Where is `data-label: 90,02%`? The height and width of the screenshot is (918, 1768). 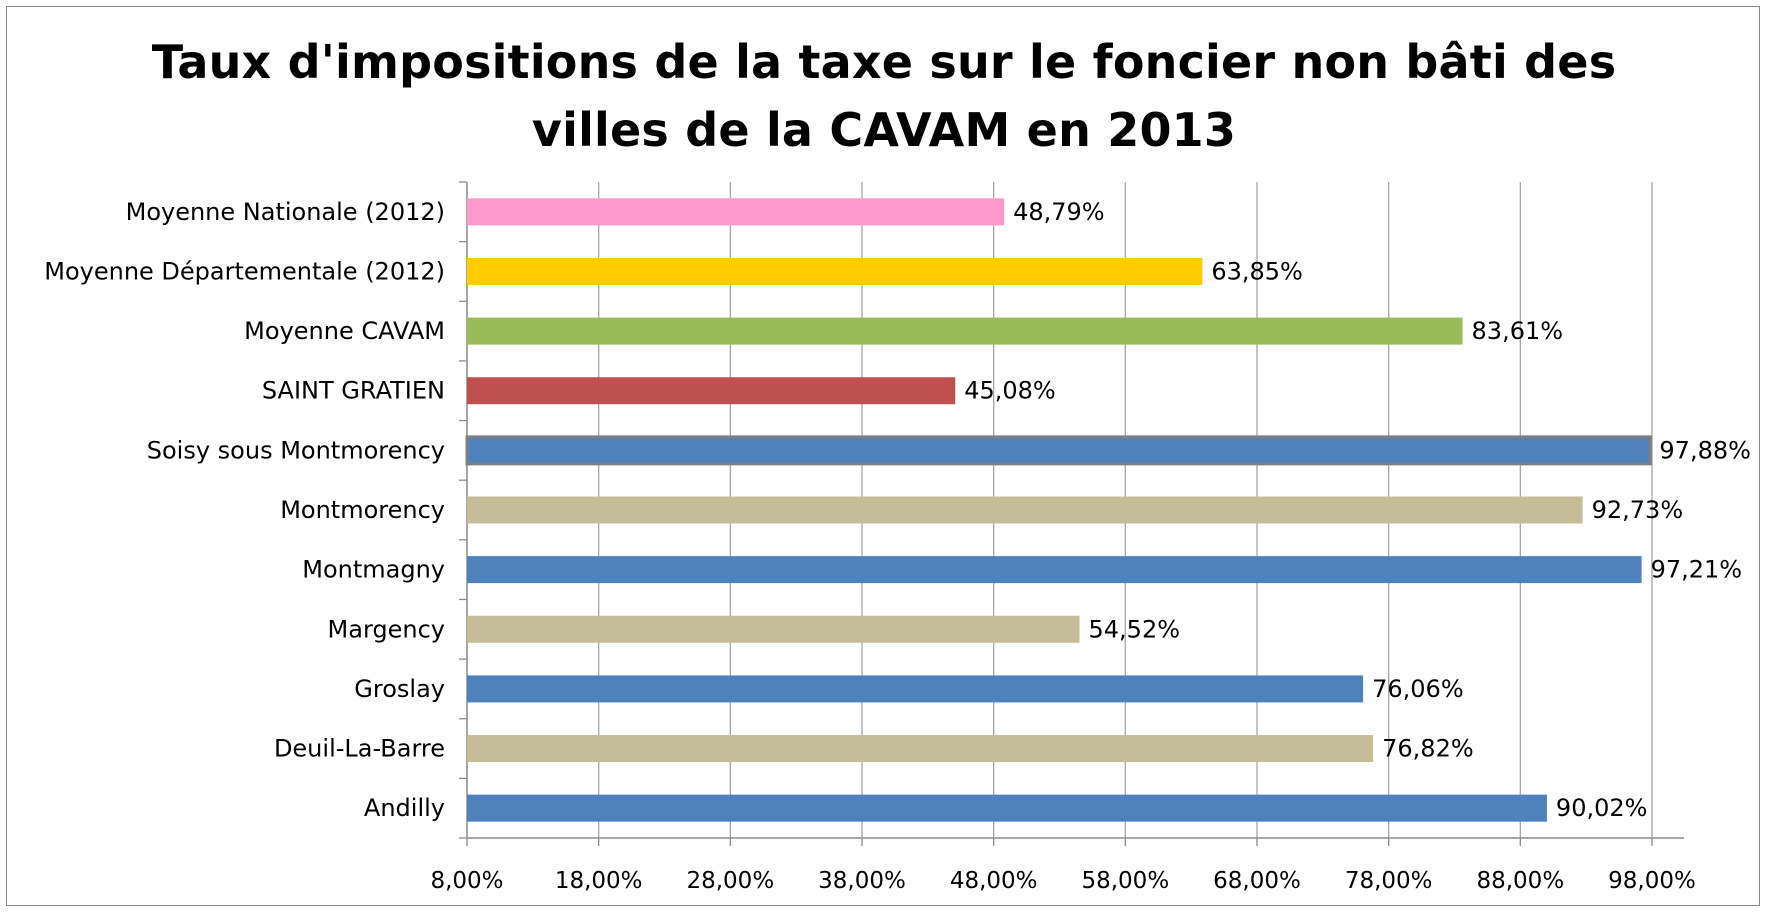 data-label: 90,02% is located at coordinates (1602, 808).